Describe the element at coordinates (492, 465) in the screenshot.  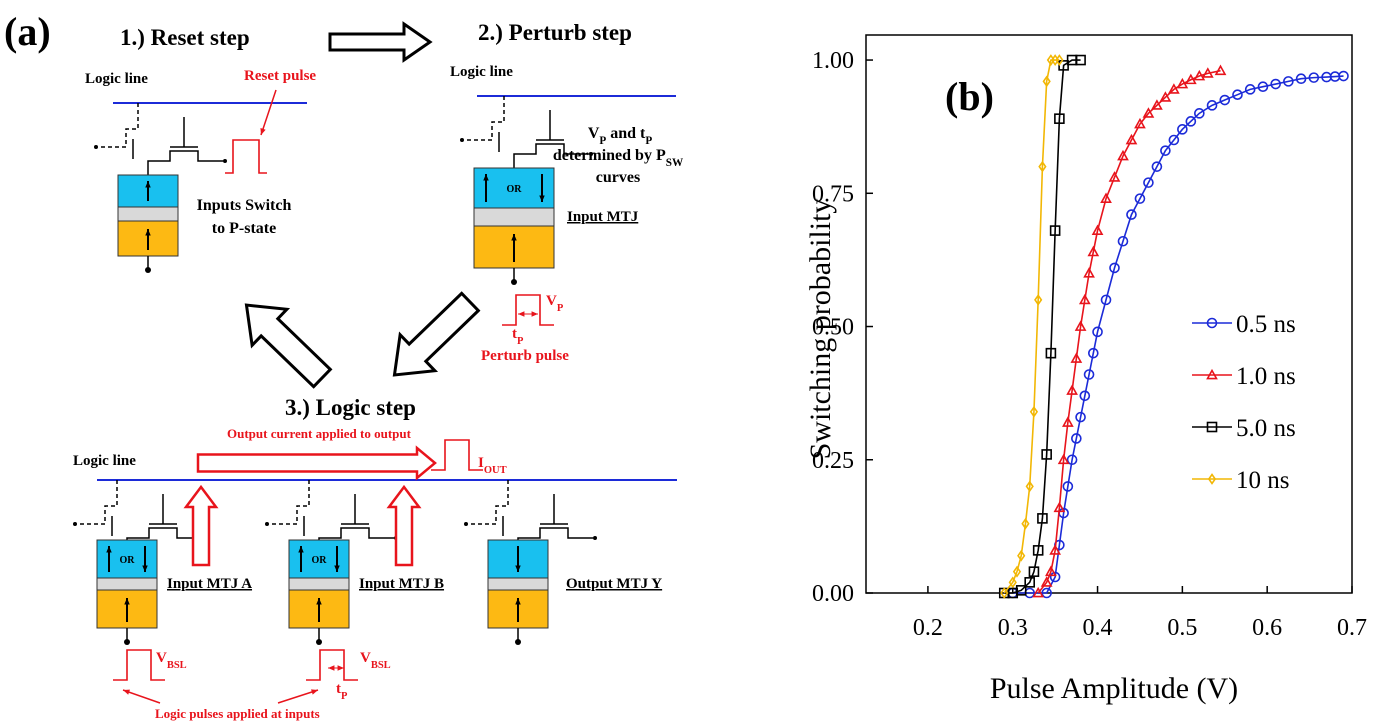
I see `pulse-label: IOUT` at that location.